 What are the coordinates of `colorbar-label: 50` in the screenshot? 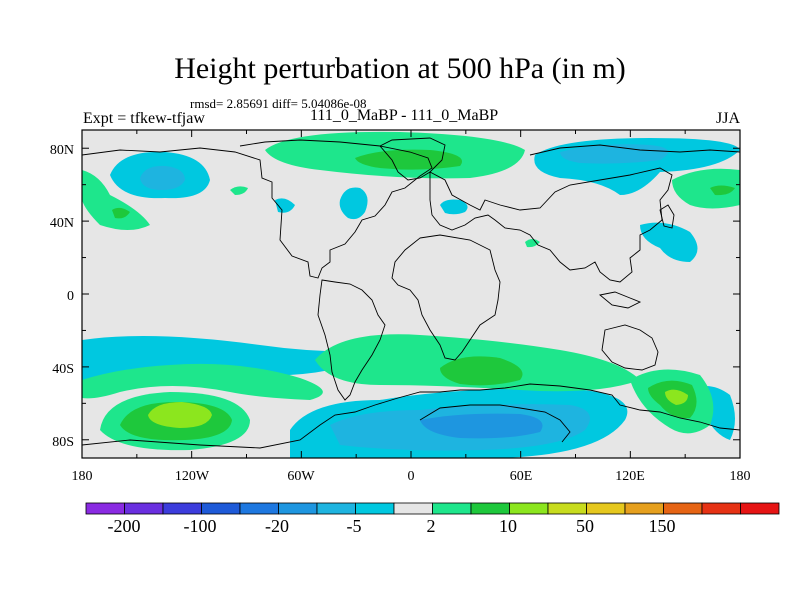 It's located at (585, 526).